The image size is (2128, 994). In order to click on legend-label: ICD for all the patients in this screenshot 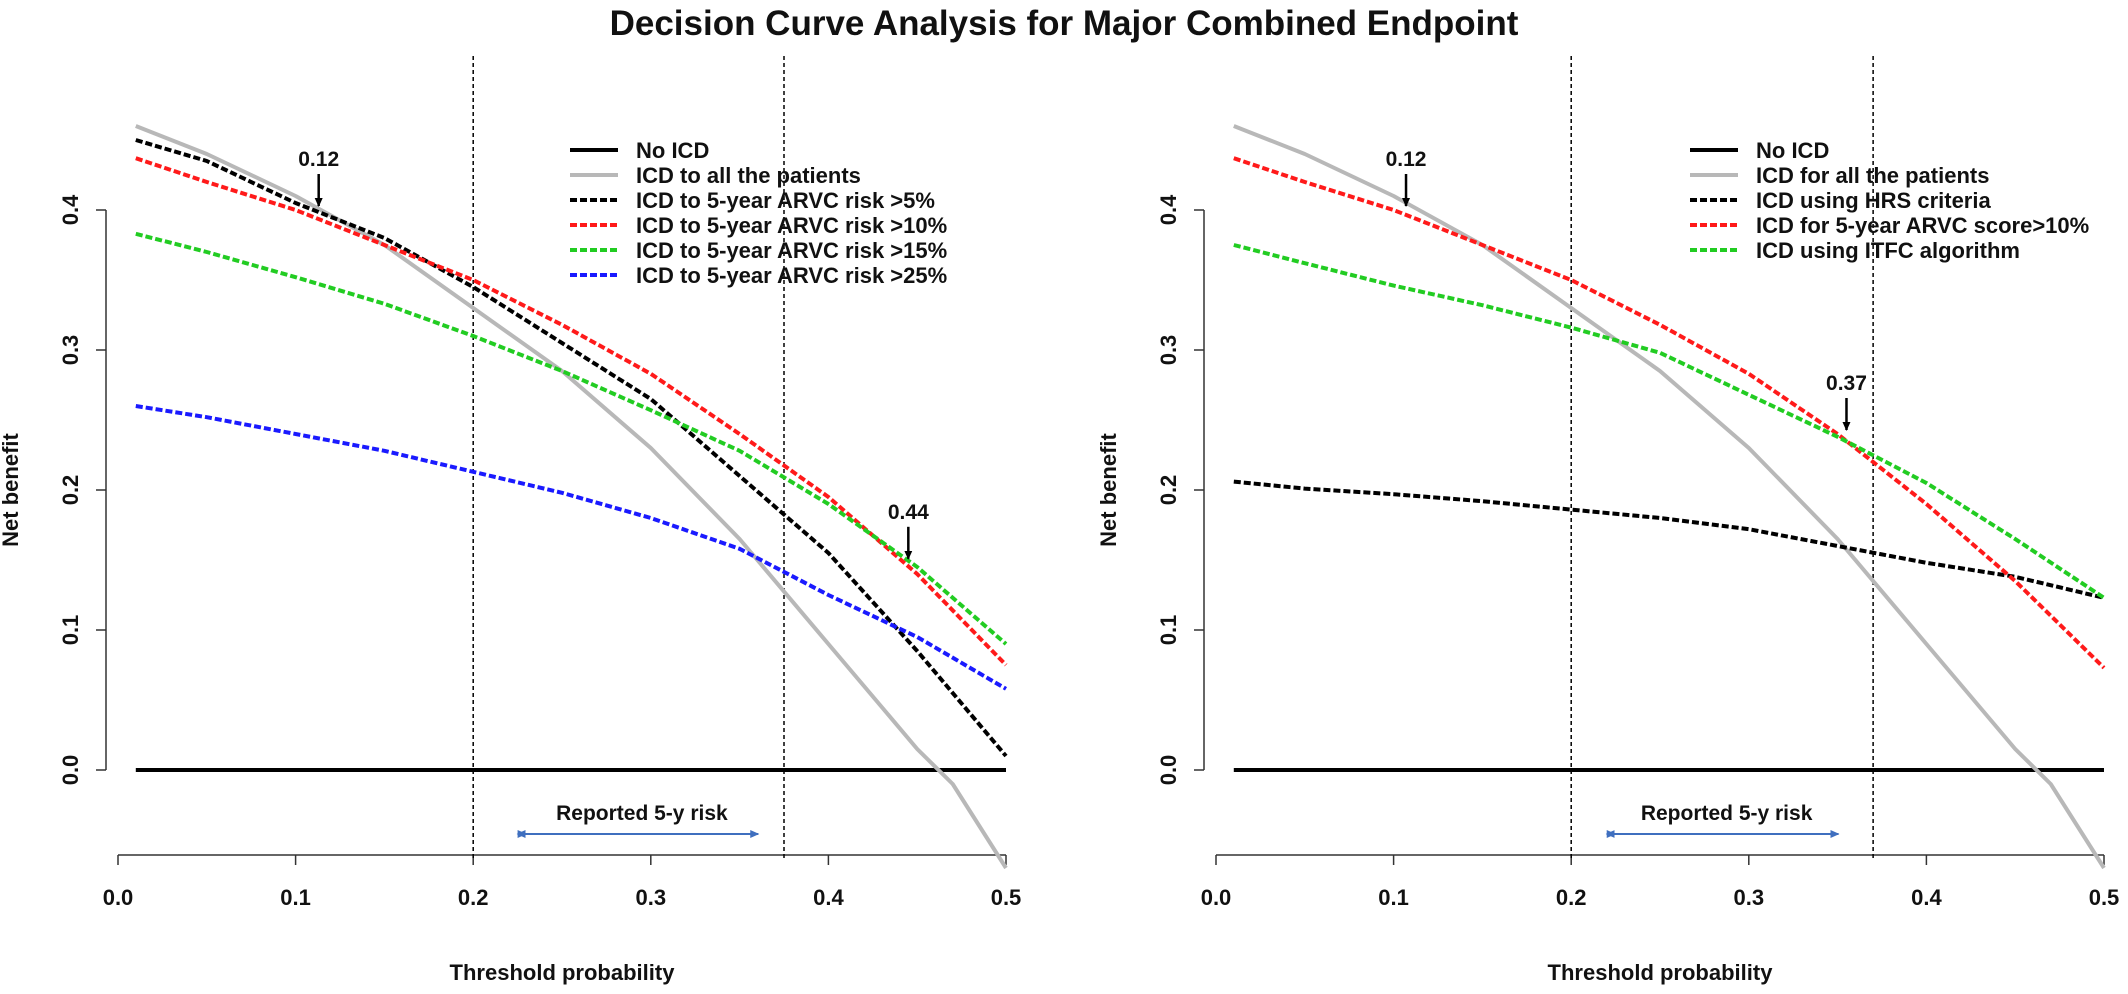, I will do `click(1872, 175)`.